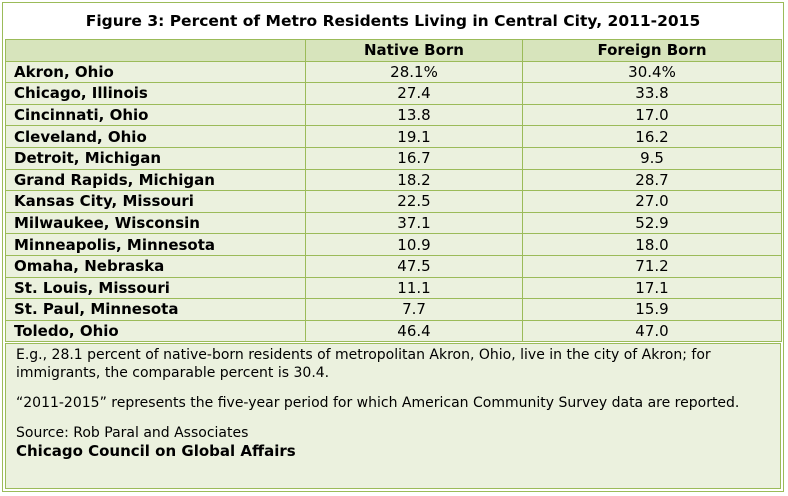  I want to click on city-cell: Omaha, Nebraska, so click(155, 266).